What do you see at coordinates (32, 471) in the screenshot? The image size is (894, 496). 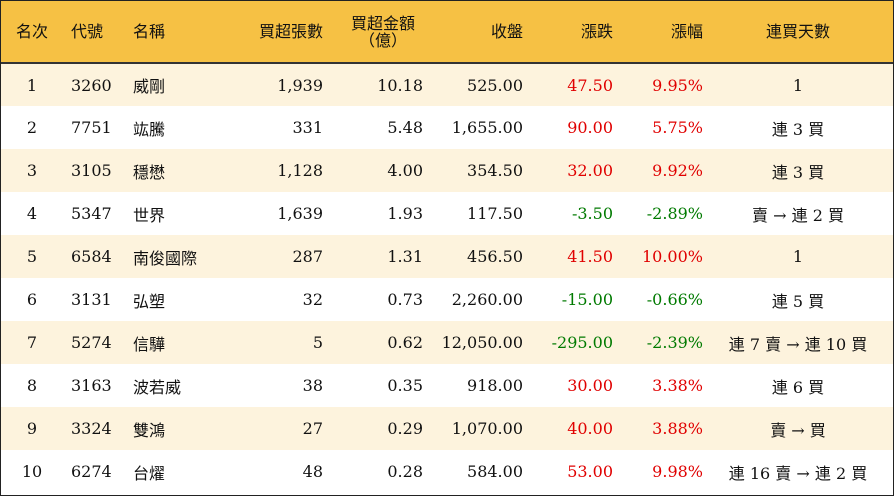 I see `cell-rank: 10` at bounding box center [32, 471].